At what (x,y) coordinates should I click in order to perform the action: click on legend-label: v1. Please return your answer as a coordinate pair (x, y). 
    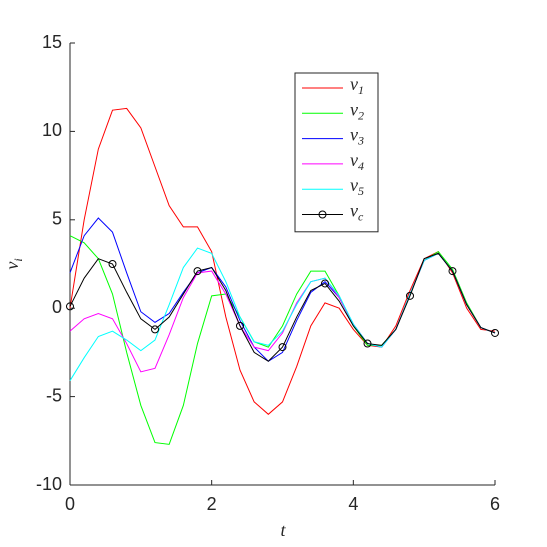
    Looking at the image, I should click on (357, 85).